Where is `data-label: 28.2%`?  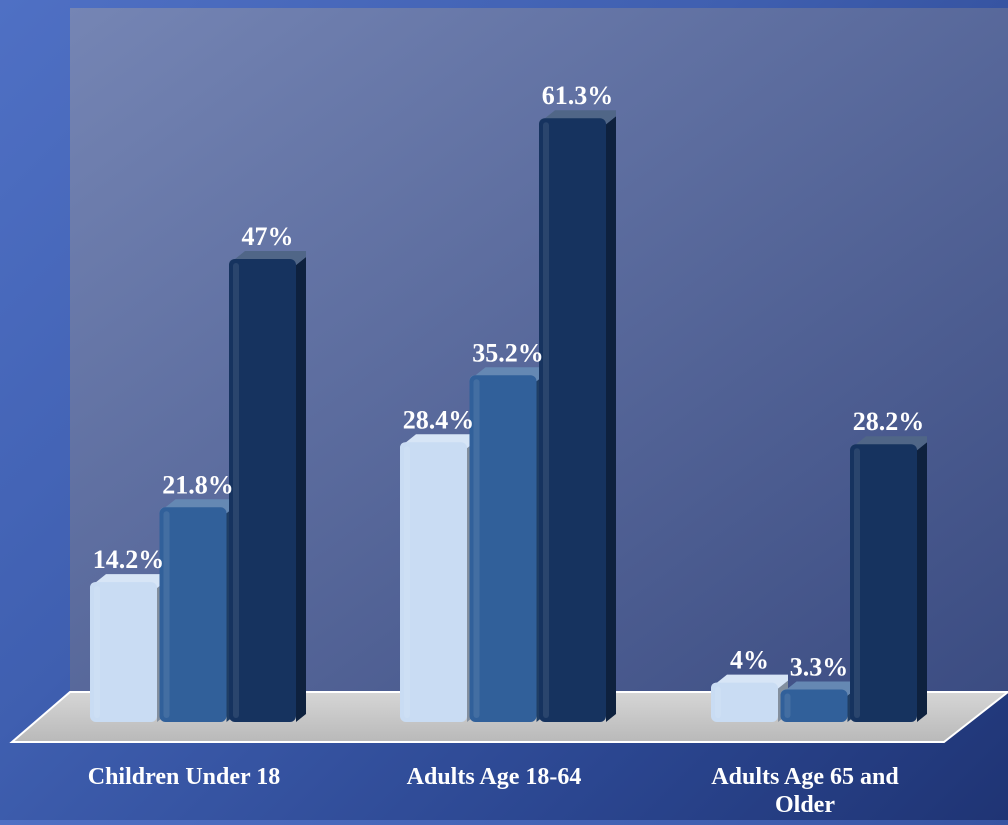
data-label: 28.2% is located at coordinates (889, 421).